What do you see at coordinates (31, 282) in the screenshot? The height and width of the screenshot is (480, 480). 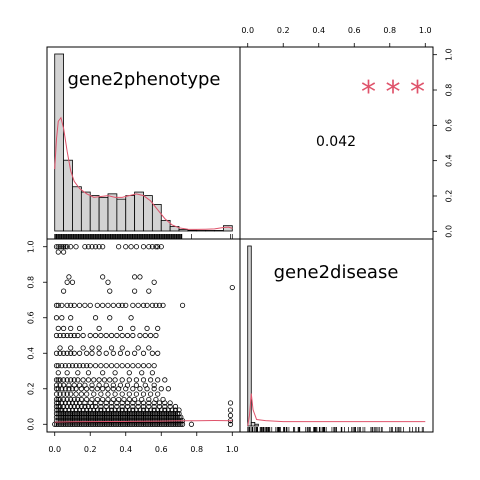 I see `left-axis-label: 0.8` at bounding box center [31, 282].